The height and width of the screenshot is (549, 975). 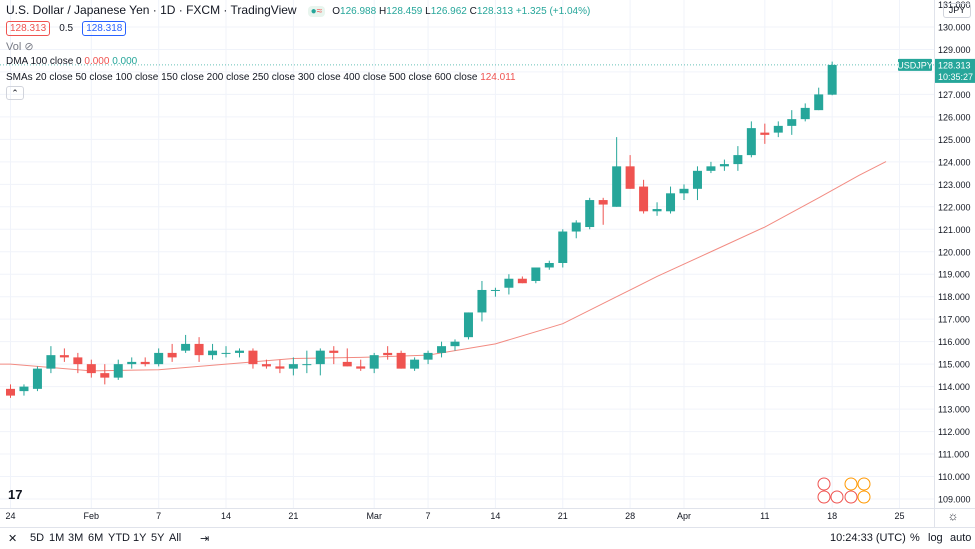 What do you see at coordinates (957, 10) in the screenshot?
I see `currency-selector: JPY` at bounding box center [957, 10].